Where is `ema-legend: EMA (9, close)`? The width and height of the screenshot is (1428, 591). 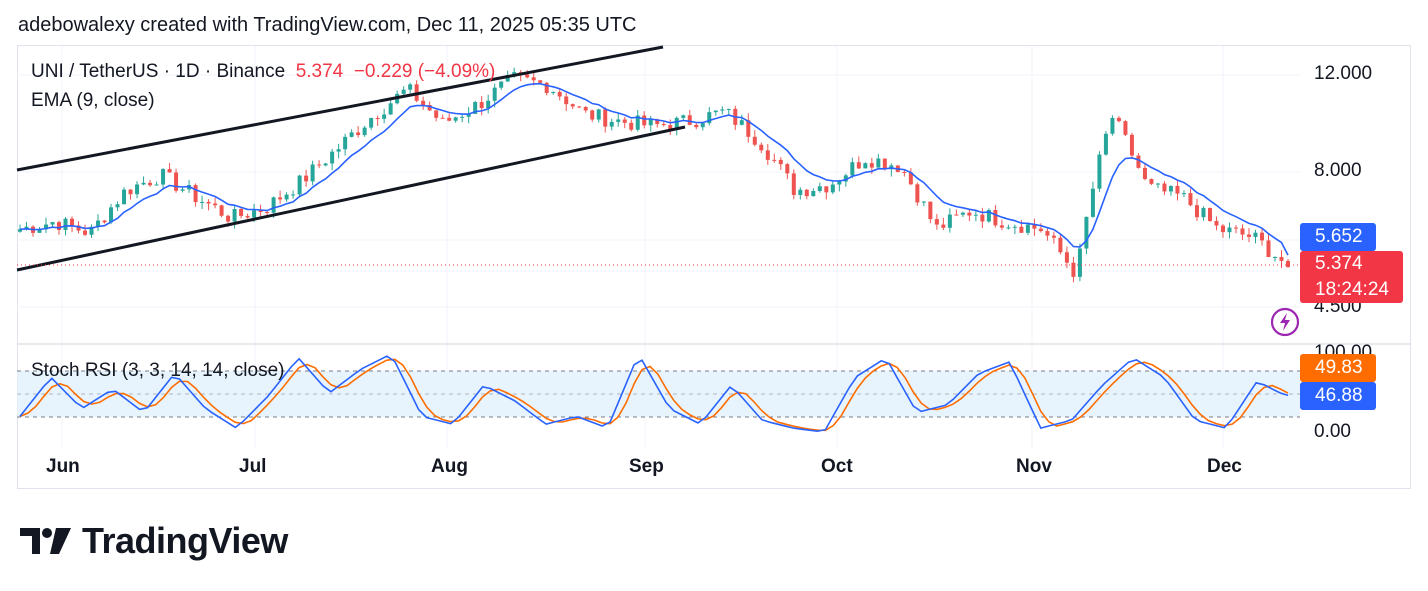 ema-legend: EMA (9, close) is located at coordinates (93, 100).